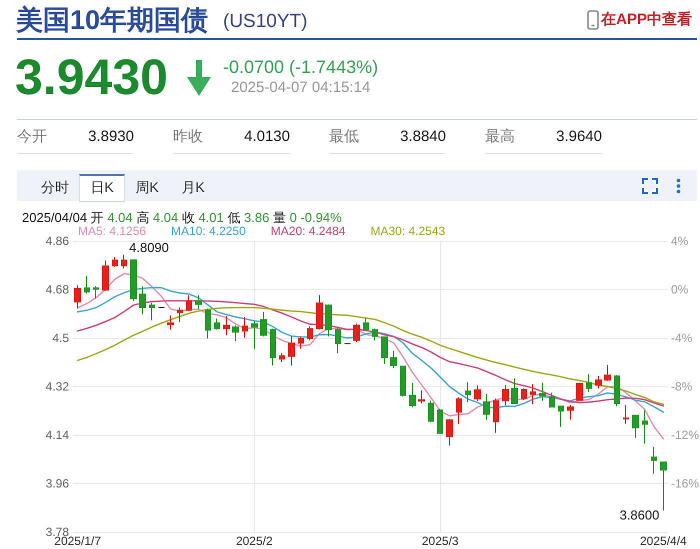 The width and height of the screenshot is (700, 549). What do you see at coordinates (91, 77) in the screenshot?
I see `text: 3.9430` at bounding box center [91, 77].